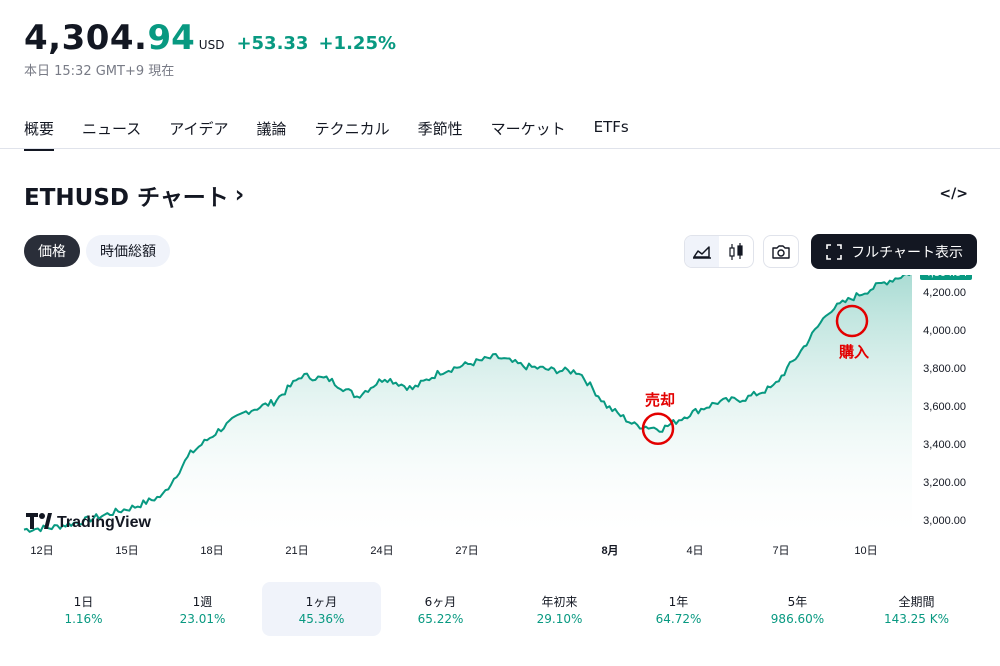 This screenshot has height=666, width=1000. Describe the element at coordinates (944, 293) in the screenshot. I see `y-tick-label: 4,200.00` at that location.